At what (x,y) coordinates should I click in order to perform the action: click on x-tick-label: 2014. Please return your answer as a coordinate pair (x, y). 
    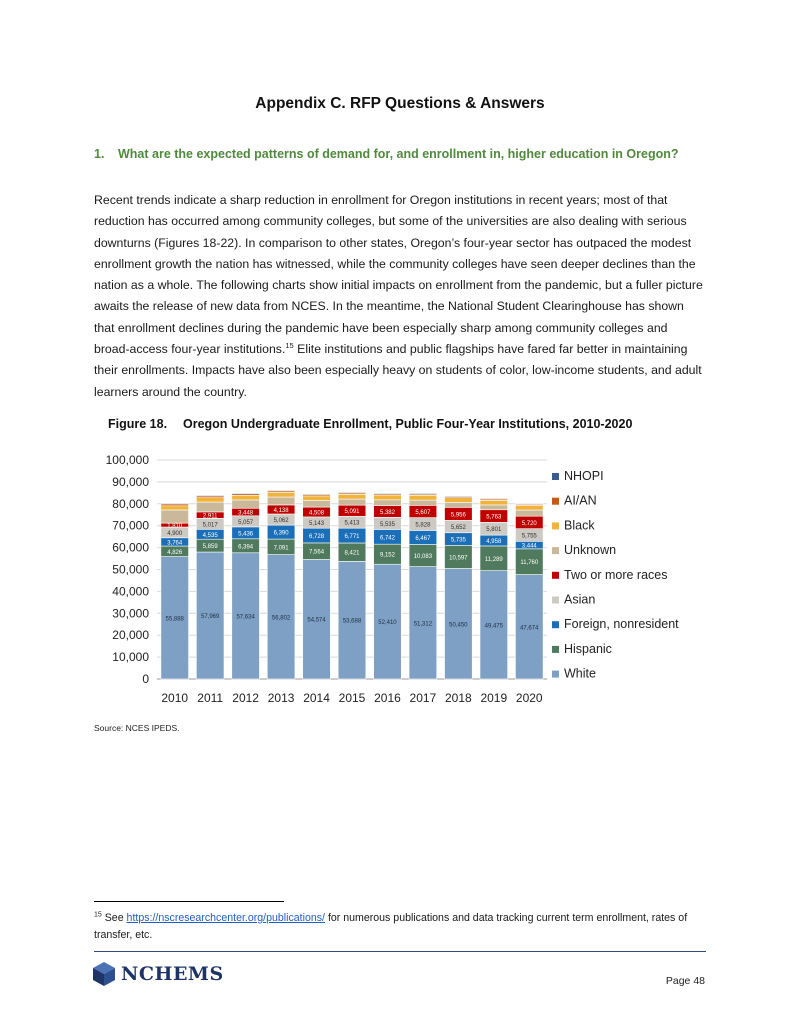
    Looking at the image, I should click on (316, 698).